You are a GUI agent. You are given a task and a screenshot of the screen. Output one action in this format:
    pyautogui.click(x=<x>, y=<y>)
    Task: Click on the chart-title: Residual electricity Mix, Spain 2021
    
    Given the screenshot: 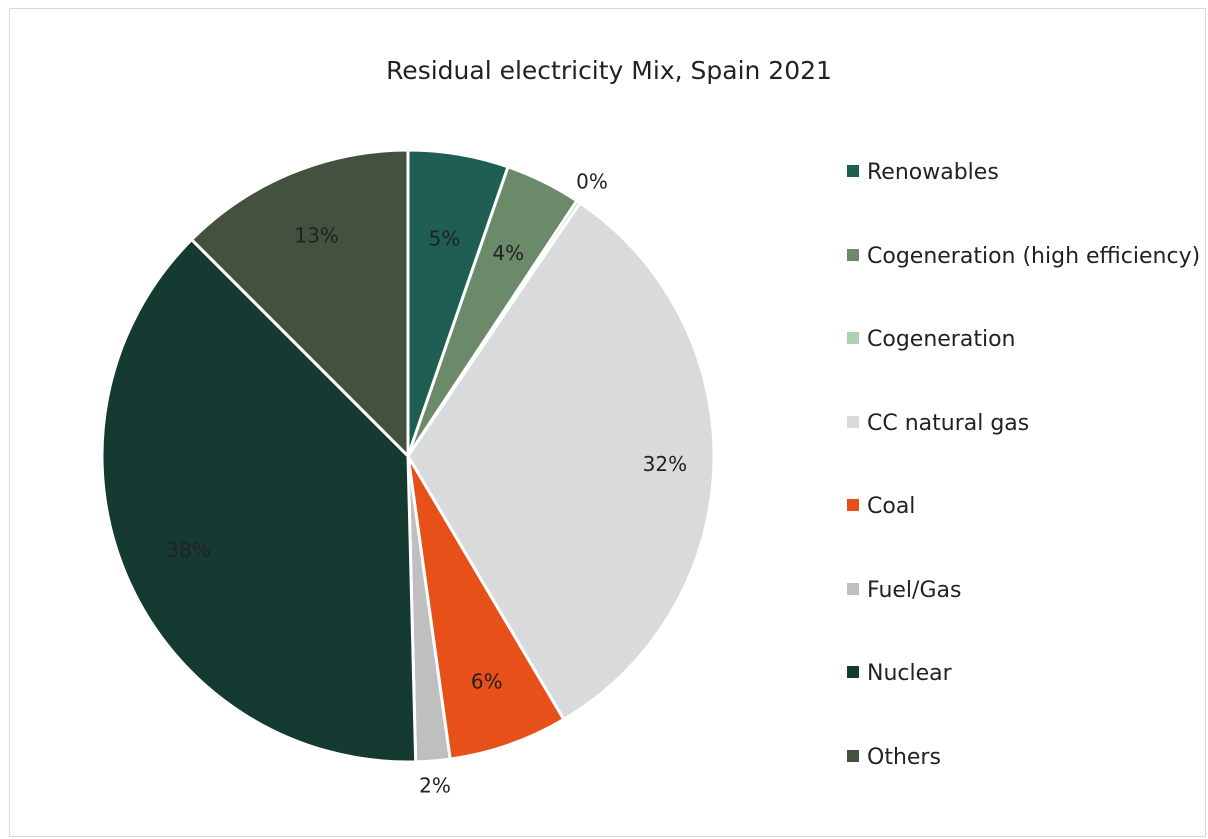 What is the action you would take?
    pyautogui.click(x=609, y=70)
    